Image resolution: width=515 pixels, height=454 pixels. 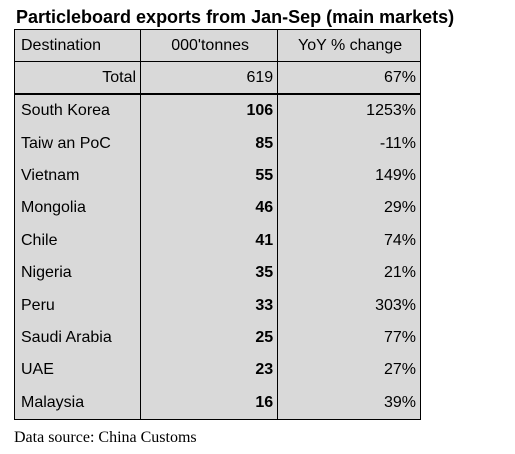 I want to click on row-yoy-change: 149%, so click(x=349, y=176).